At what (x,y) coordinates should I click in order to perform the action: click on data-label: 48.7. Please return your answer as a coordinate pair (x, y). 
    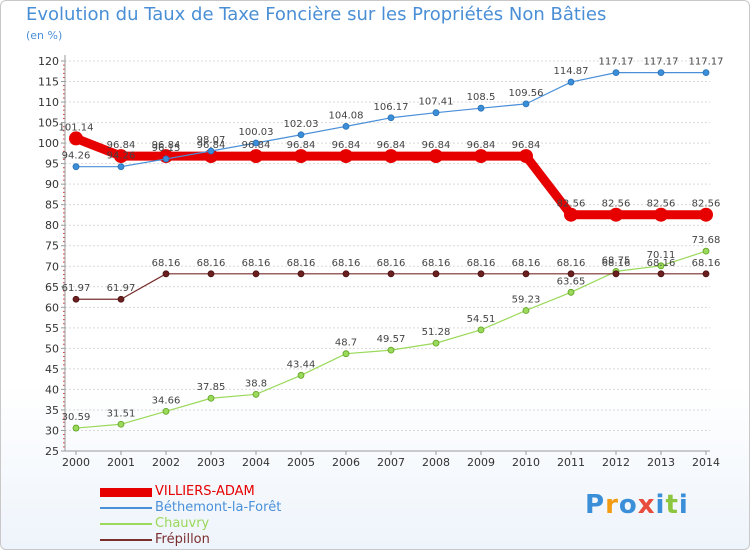
    Looking at the image, I should click on (346, 343).